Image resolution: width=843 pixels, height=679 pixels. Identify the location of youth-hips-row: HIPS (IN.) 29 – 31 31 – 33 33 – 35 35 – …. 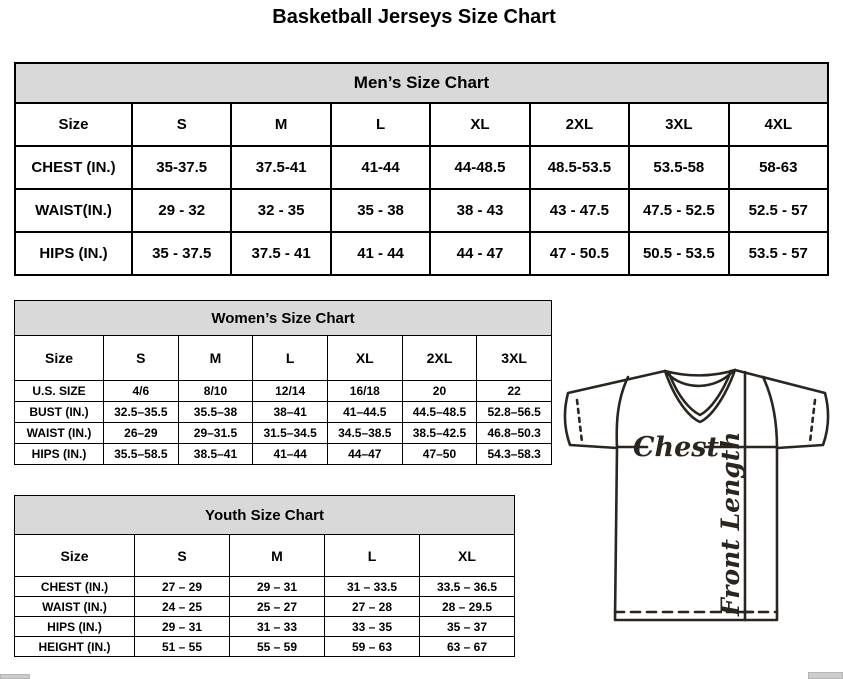
(264, 626).